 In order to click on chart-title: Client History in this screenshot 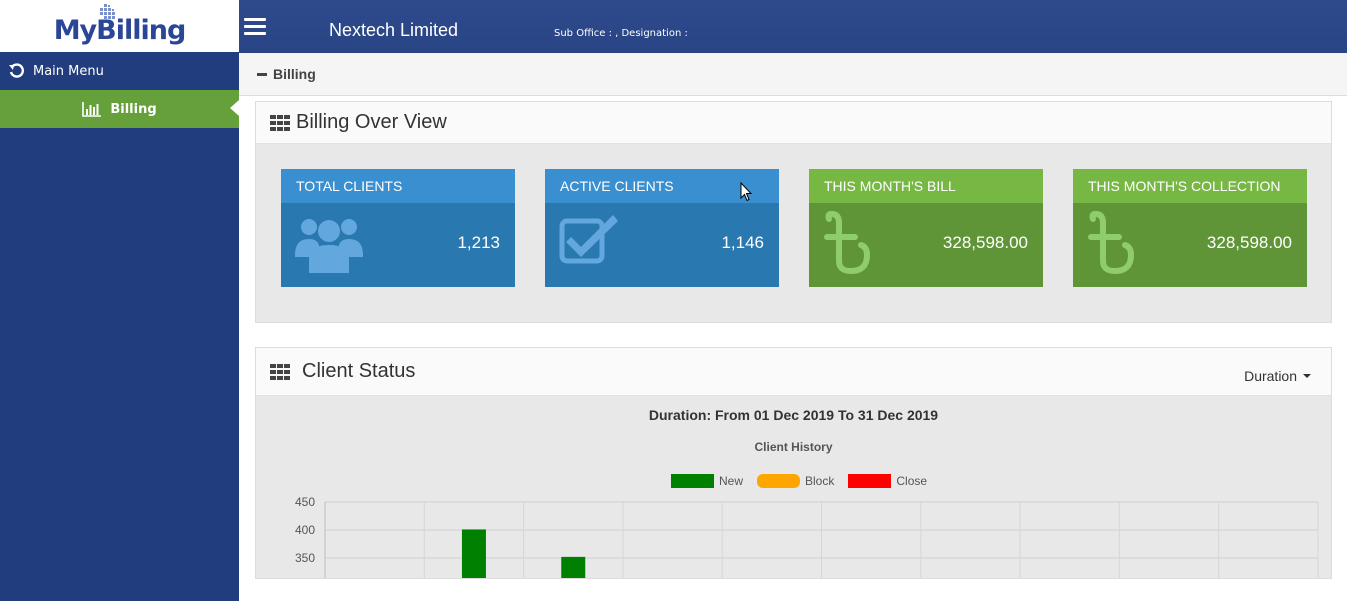, I will do `click(793, 447)`.